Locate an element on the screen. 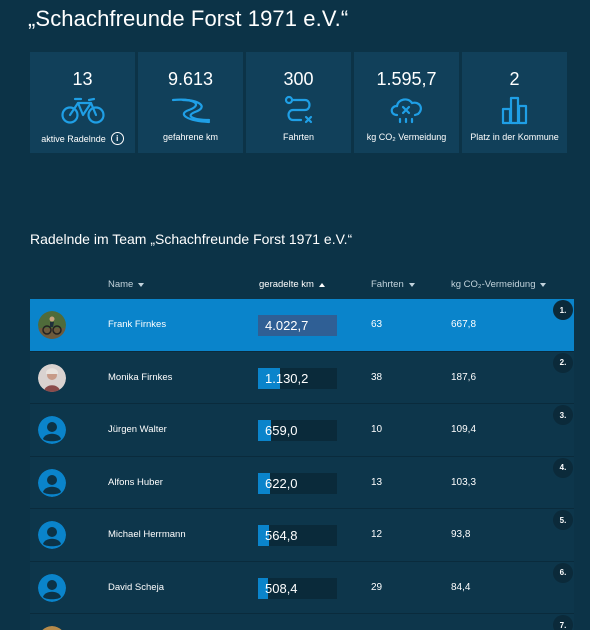  km-value: 659,0 is located at coordinates (281, 430).